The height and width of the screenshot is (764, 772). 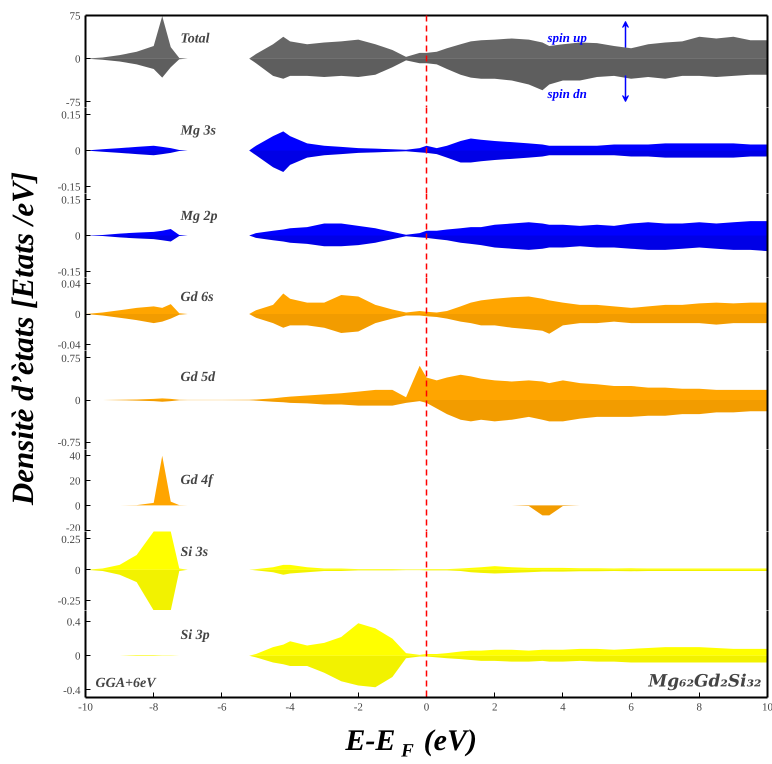 What do you see at coordinates (563, 708) in the screenshot?
I see `x-tick-label: 4` at bounding box center [563, 708].